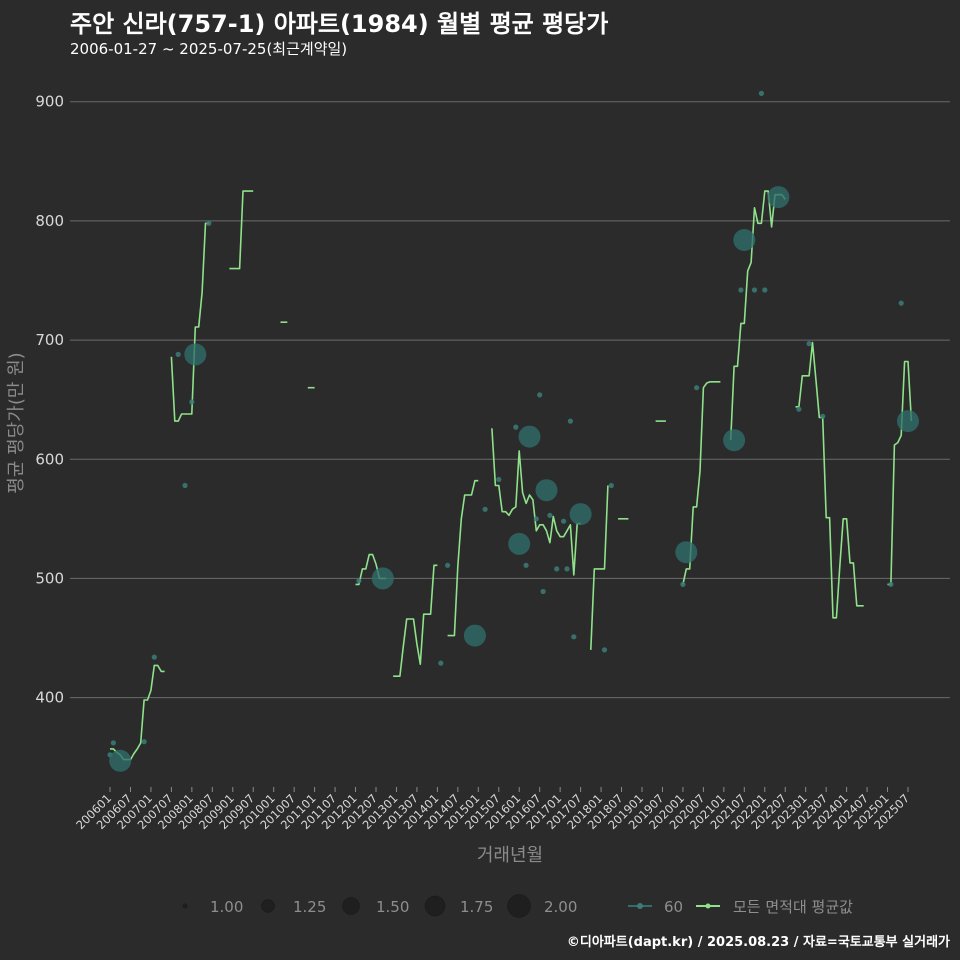 The width and height of the screenshot is (960, 960). What do you see at coordinates (49, 578) in the screenshot?
I see `y-tick-label: 500` at bounding box center [49, 578].